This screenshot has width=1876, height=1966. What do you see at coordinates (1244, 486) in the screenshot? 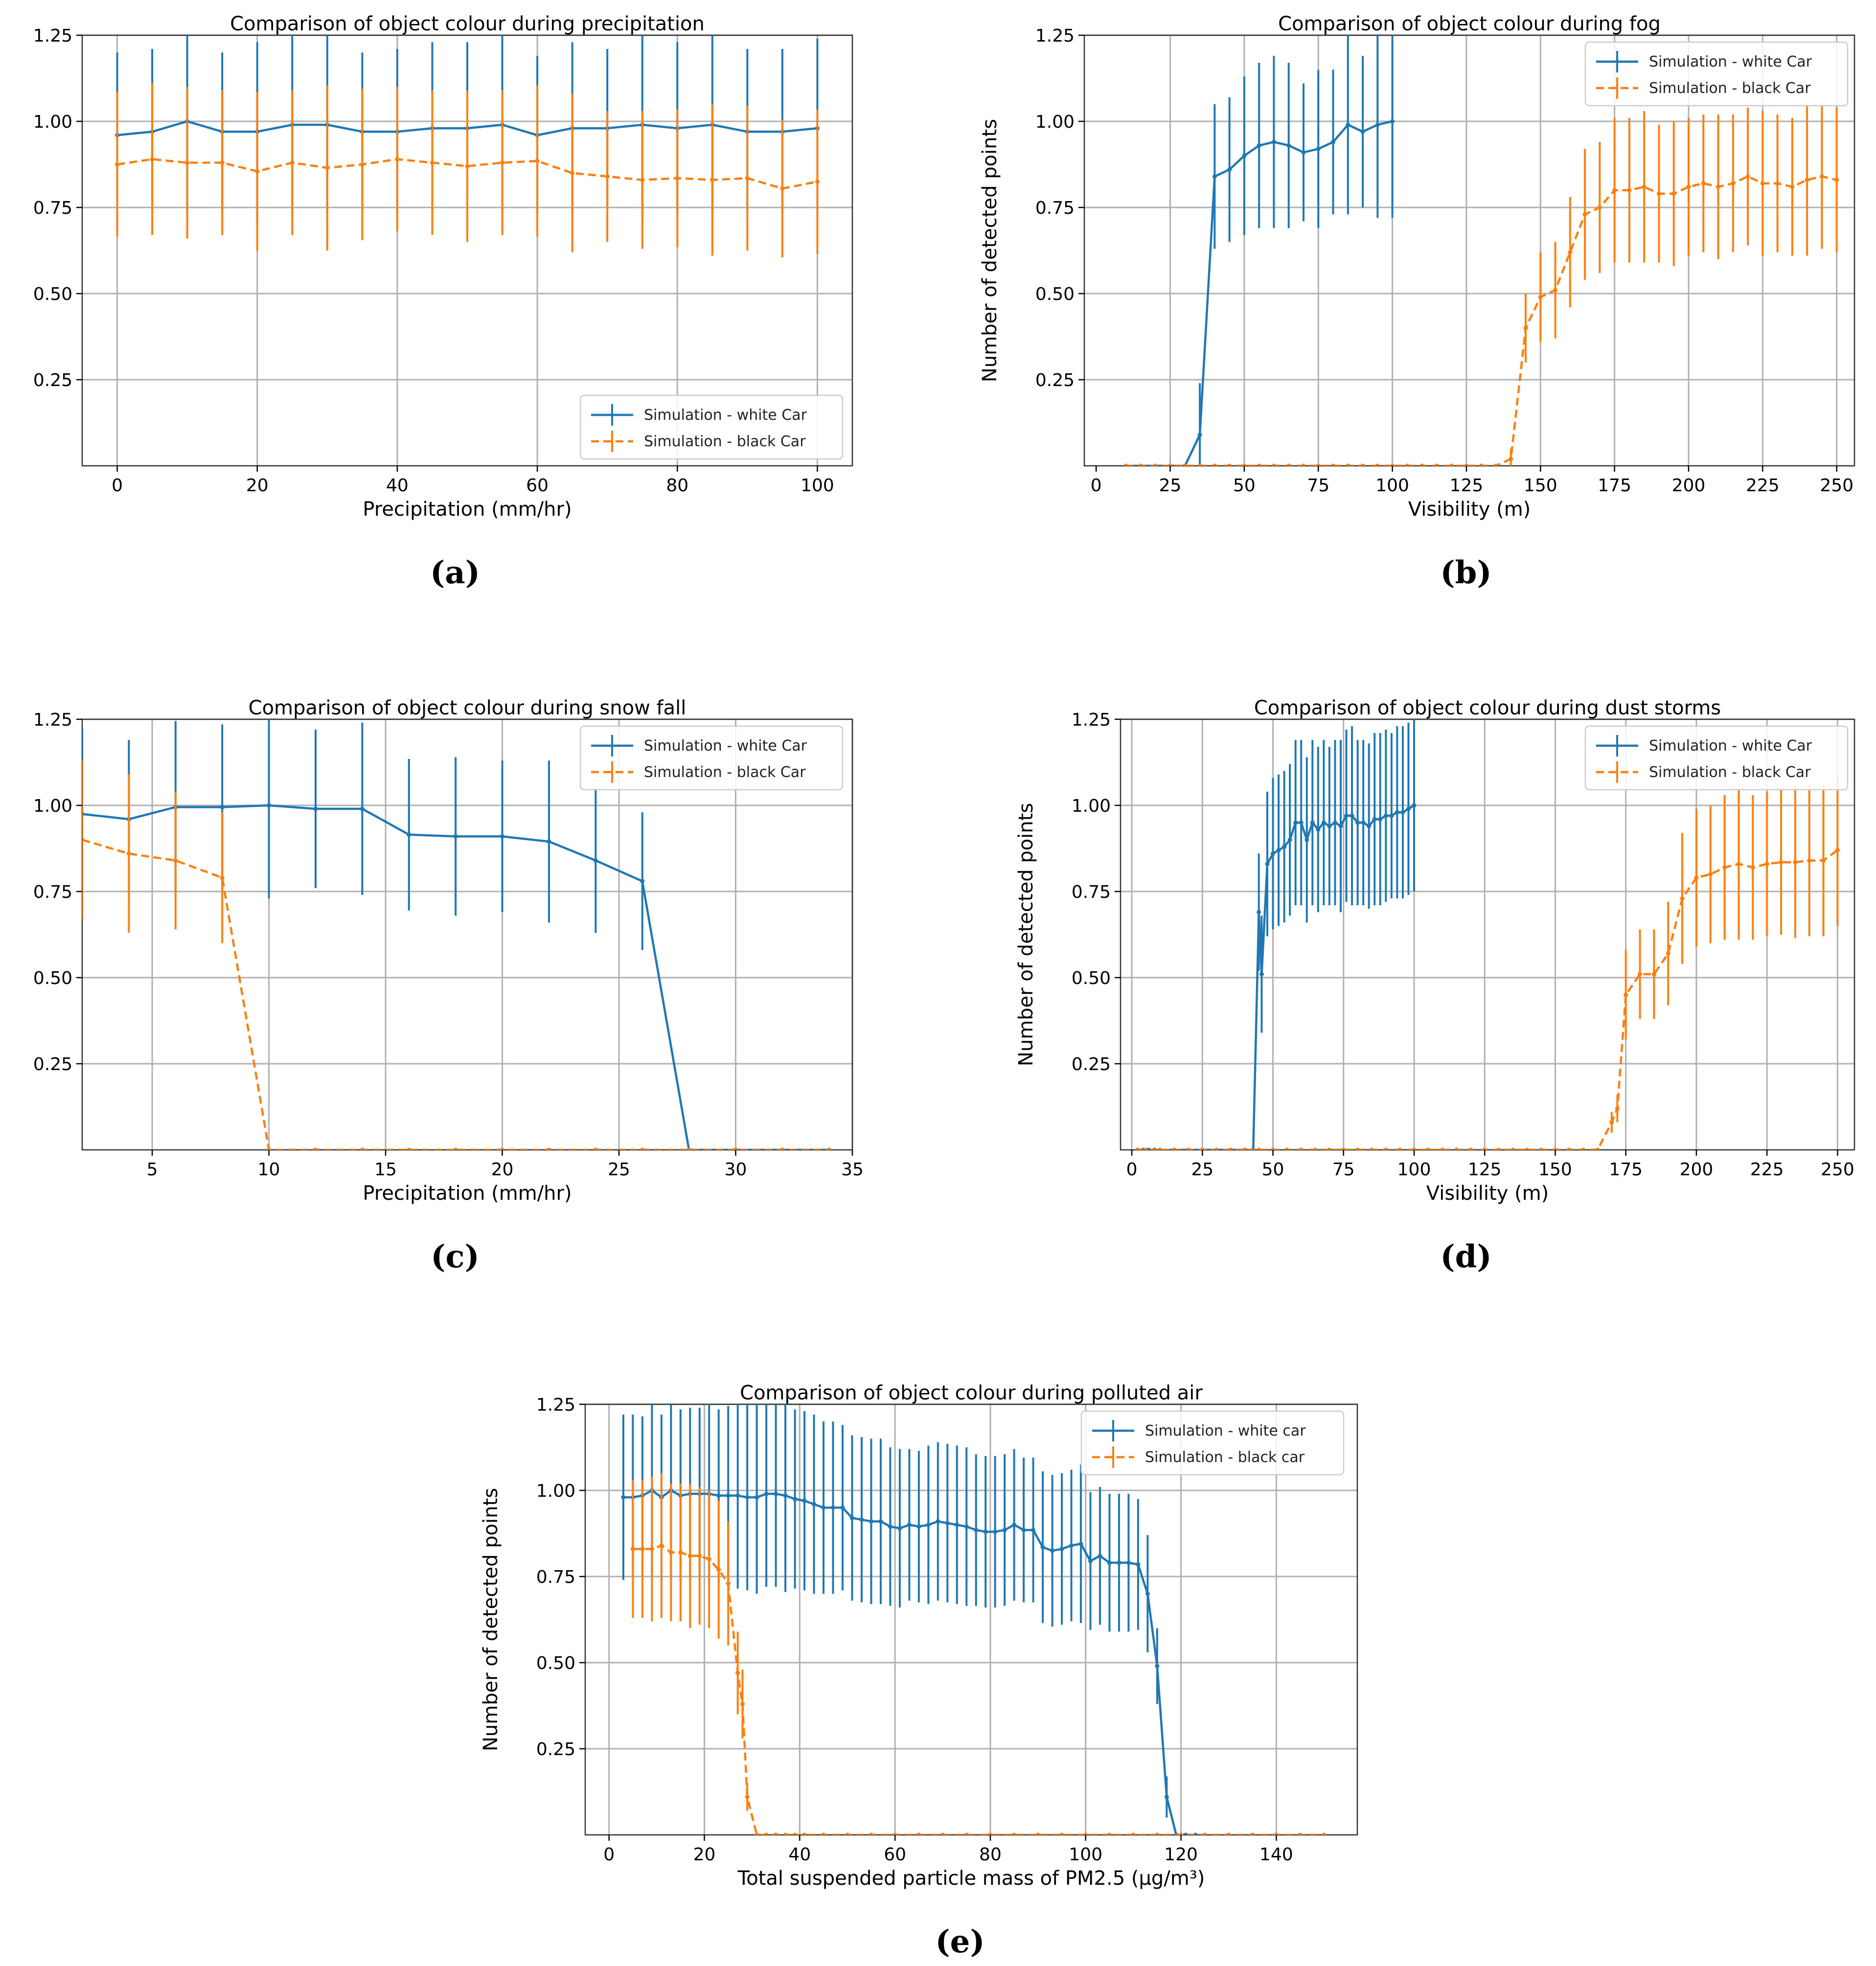
I see `x-tick-label: 50` at bounding box center [1244, 486].